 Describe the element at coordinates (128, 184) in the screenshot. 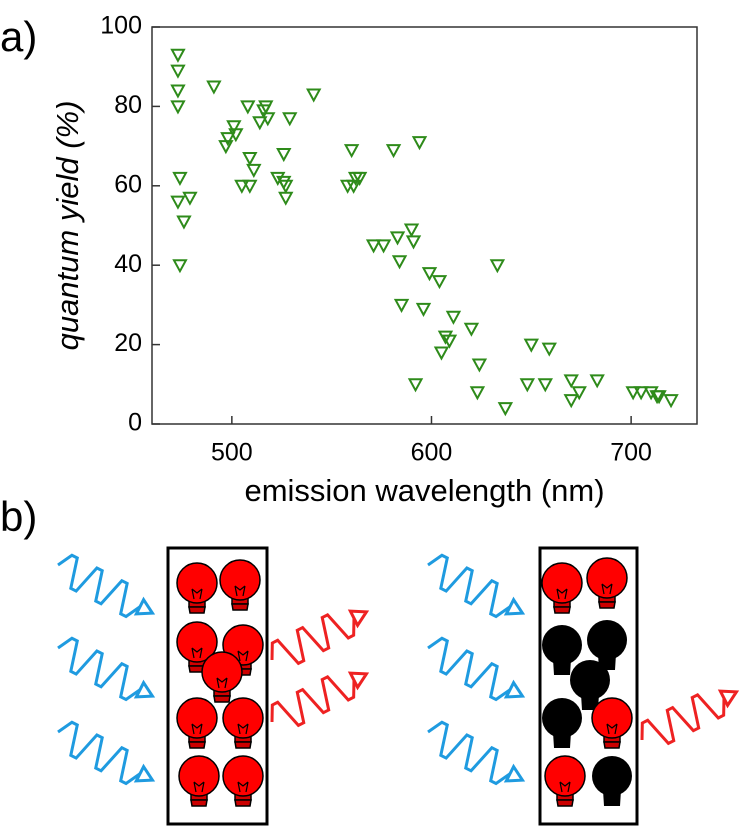

I see `y-tick-label: 60` at that location.